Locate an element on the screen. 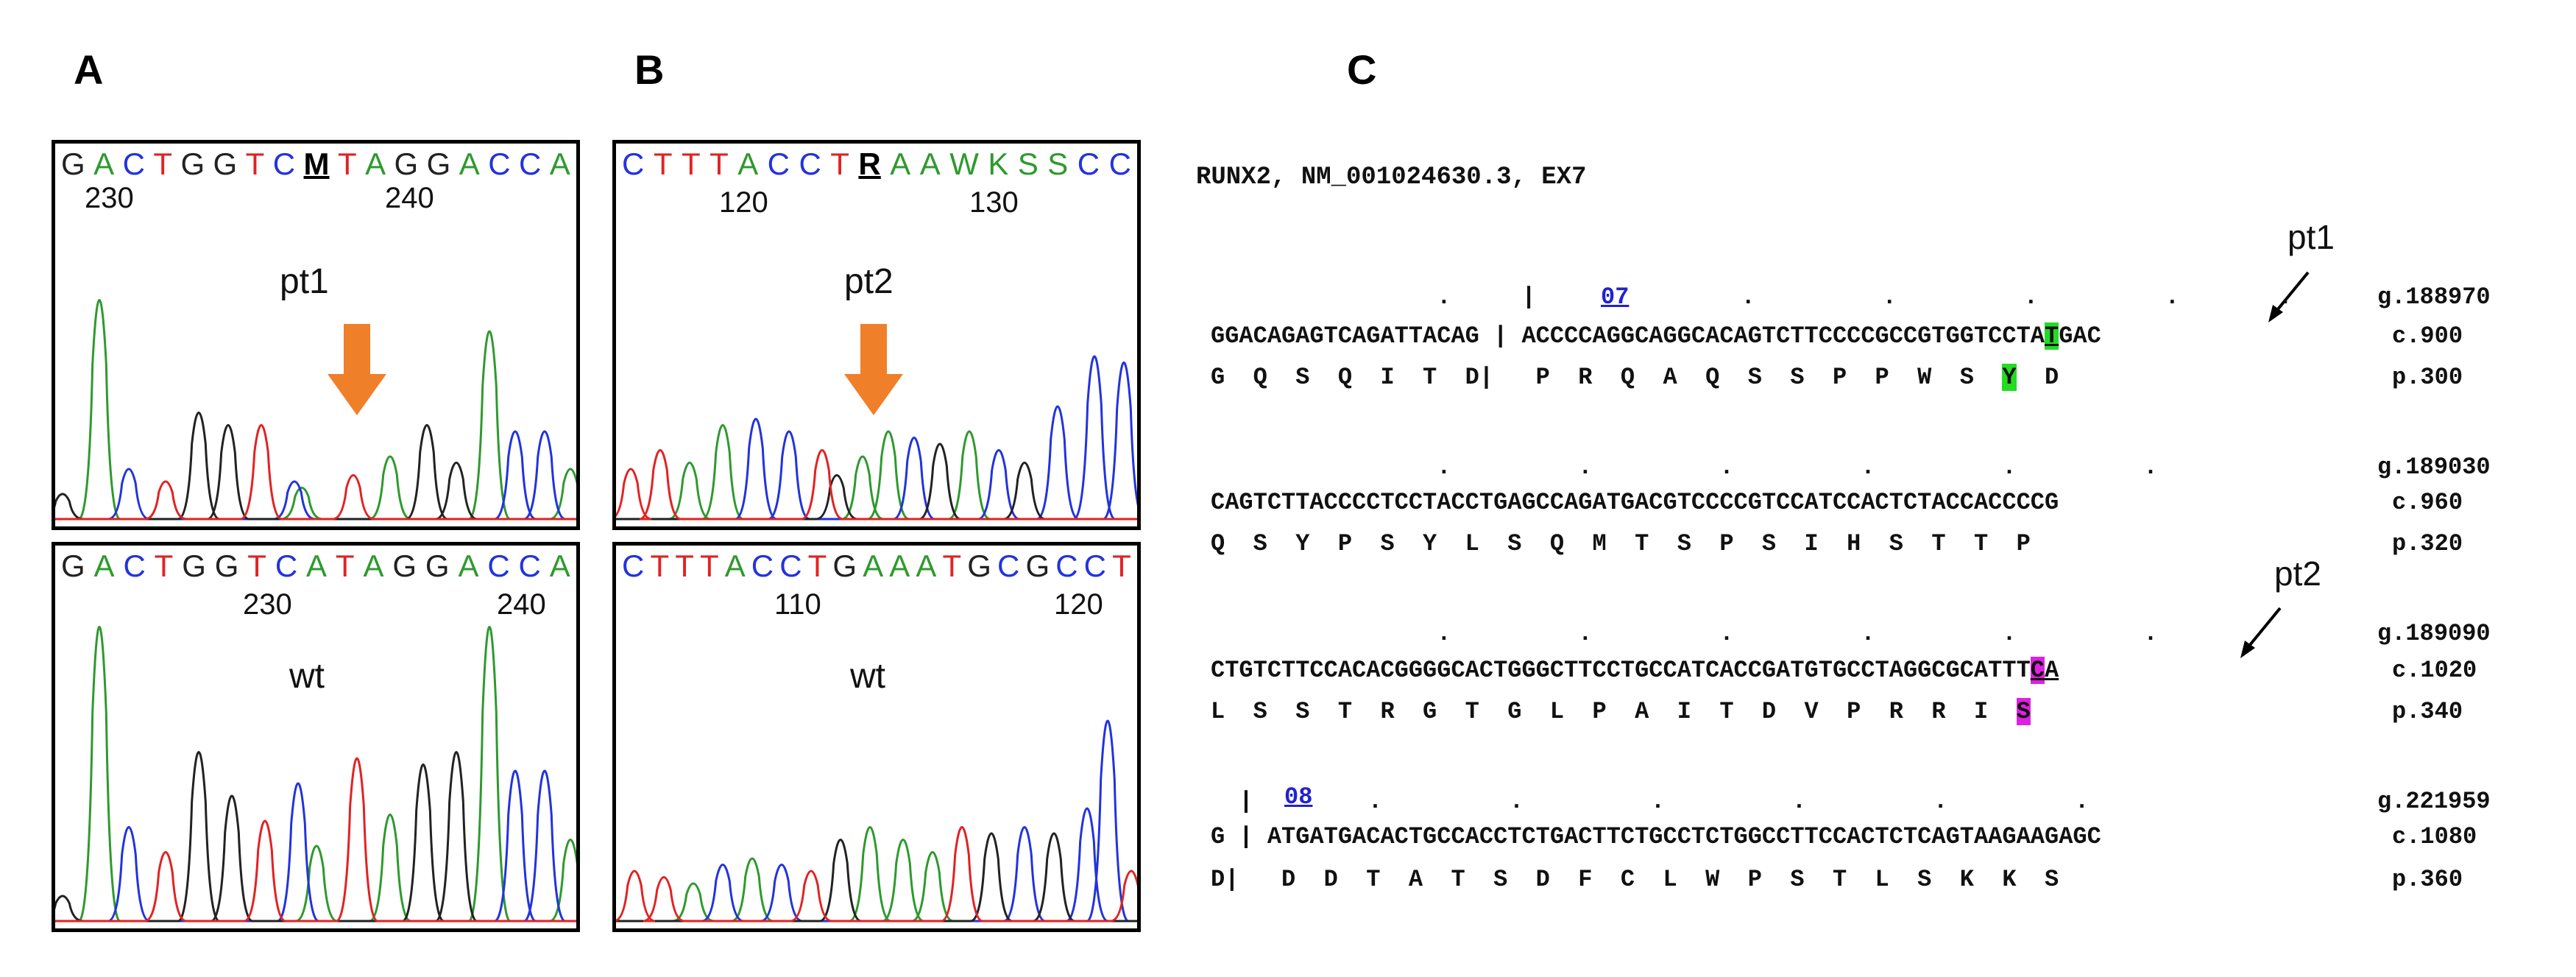 The image size is (2576, 977). base-call: M is located at coordinates (316, 164).